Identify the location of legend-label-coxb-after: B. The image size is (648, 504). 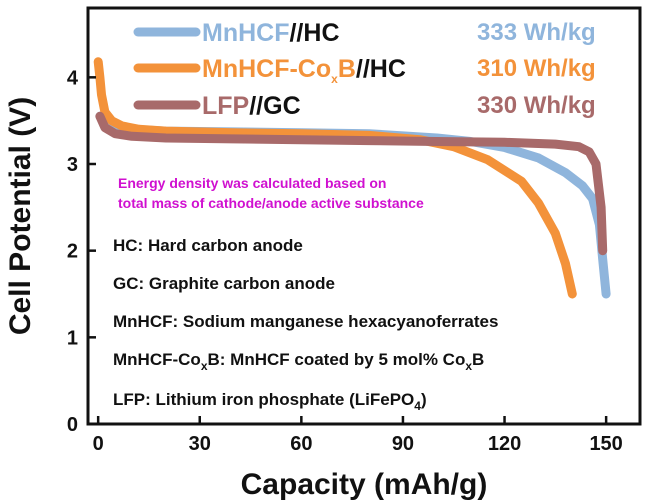
(347, 69).